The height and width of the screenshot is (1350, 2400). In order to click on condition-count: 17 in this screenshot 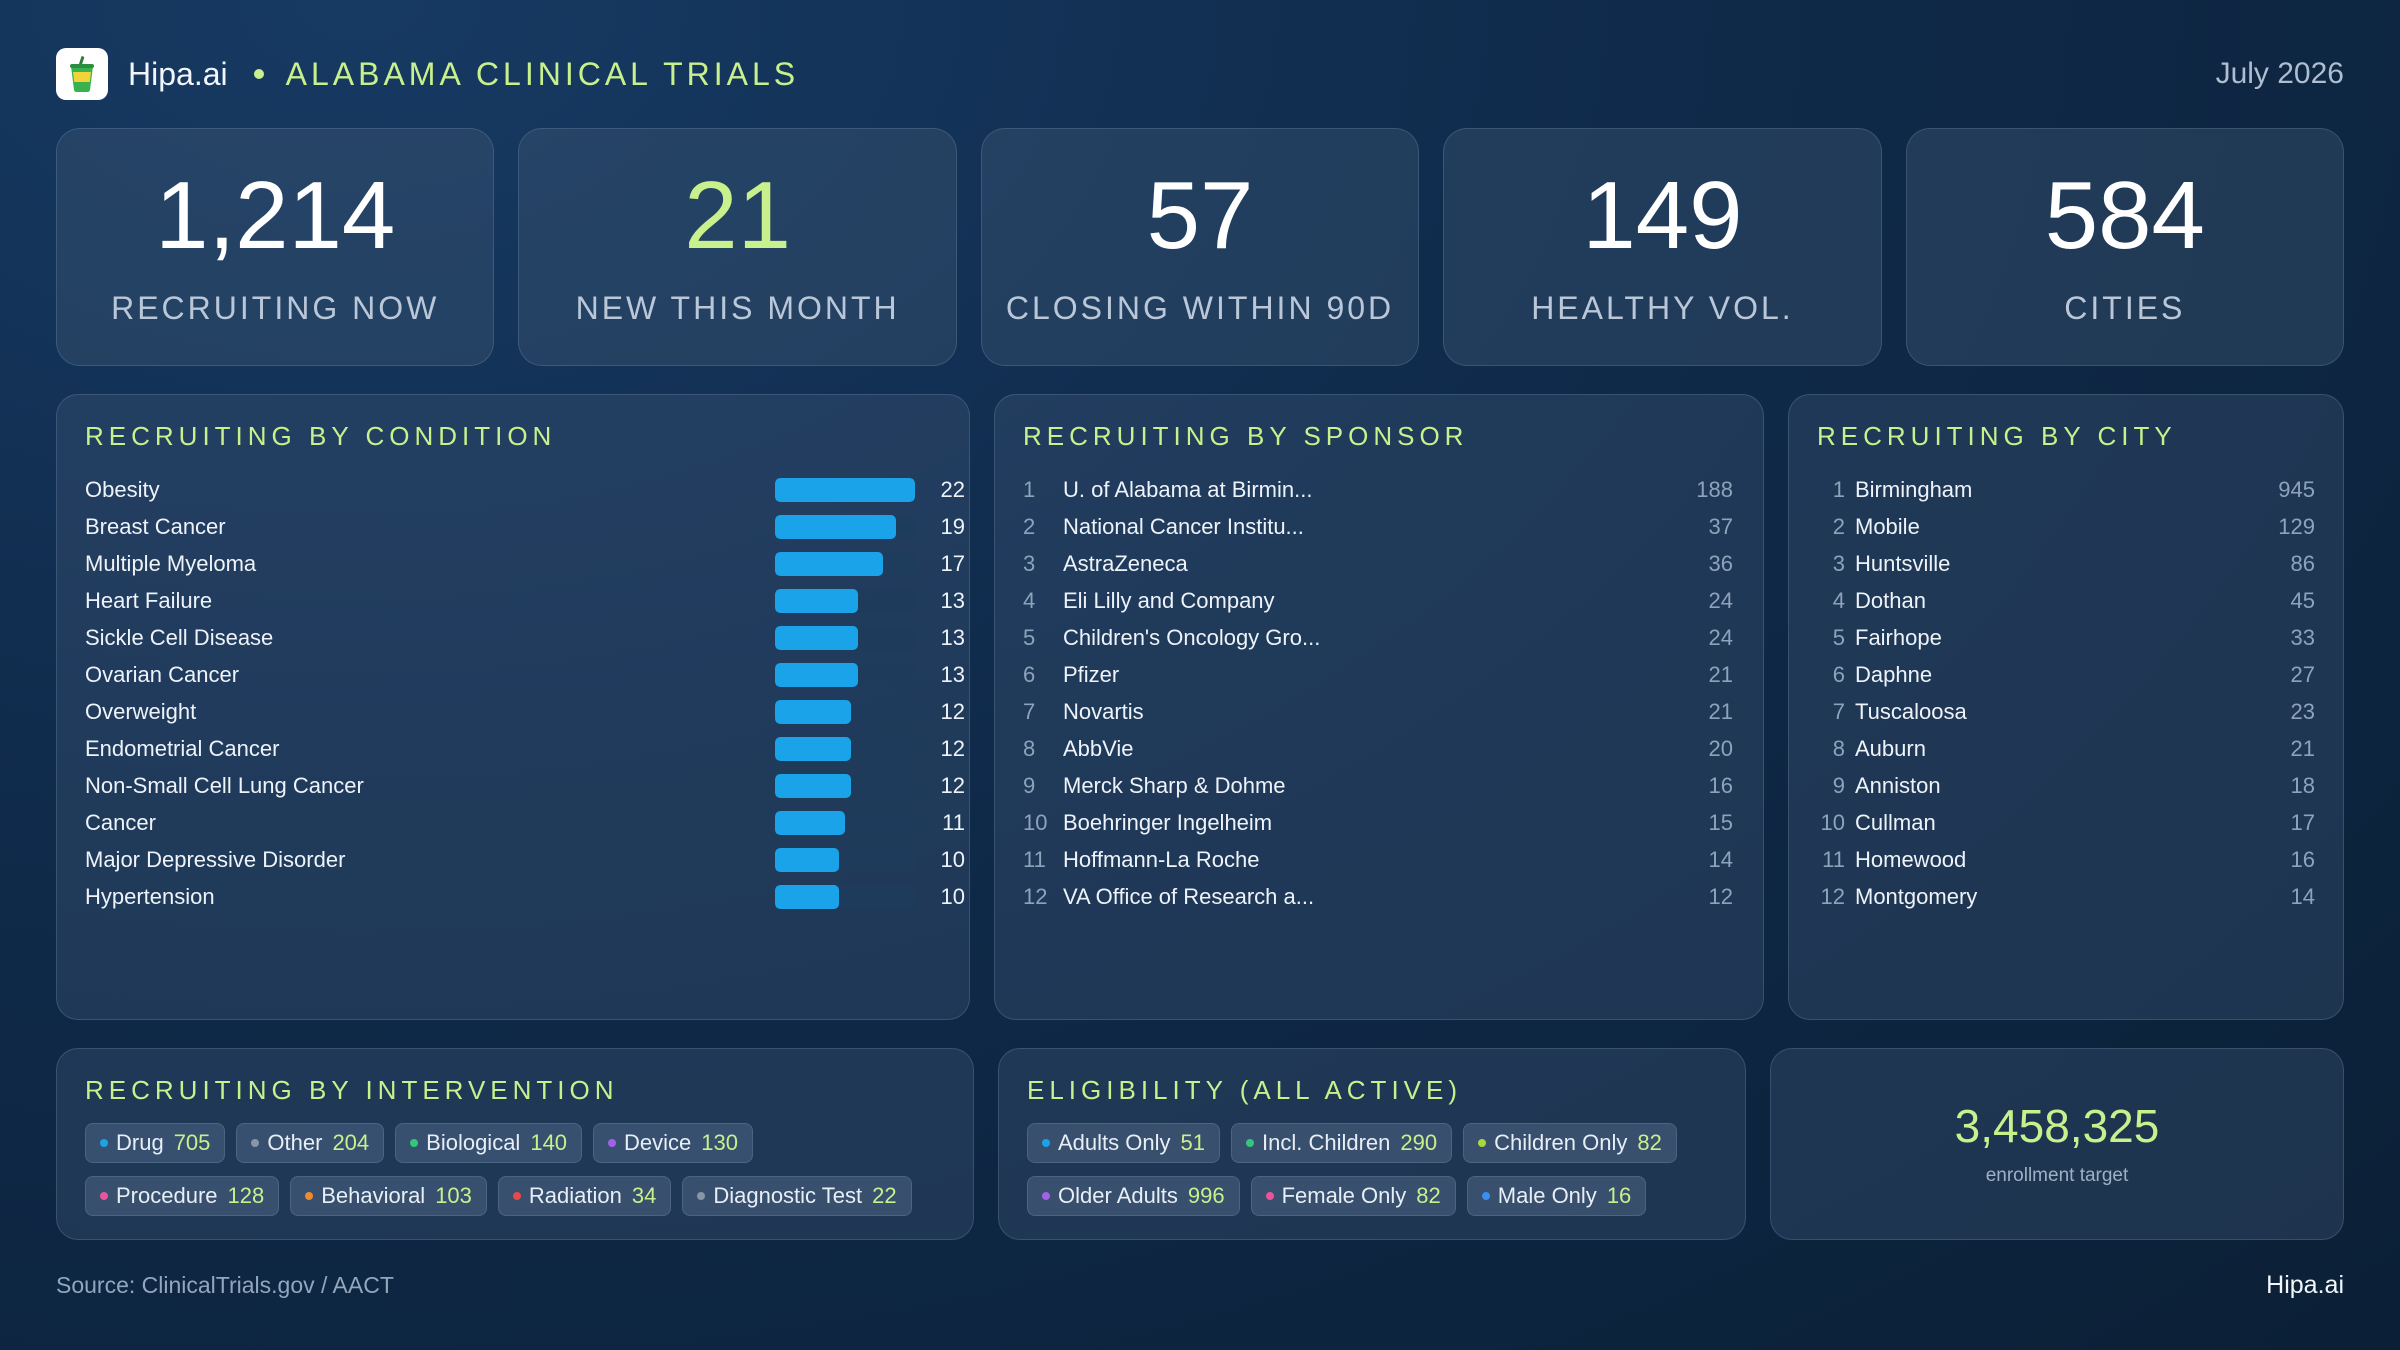, I will do `click(952, 563)`.